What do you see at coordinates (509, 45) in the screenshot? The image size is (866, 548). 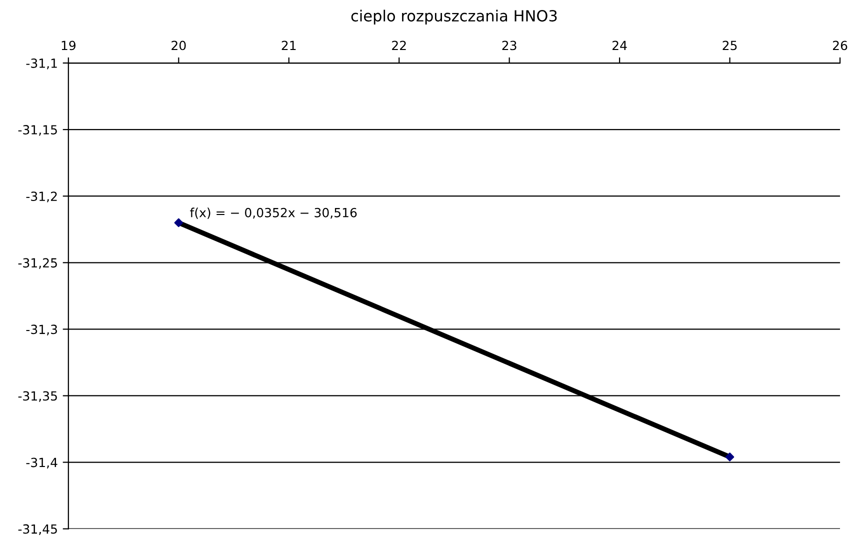 I see `x-tick-label: 23` at bounding box center [509, 45].